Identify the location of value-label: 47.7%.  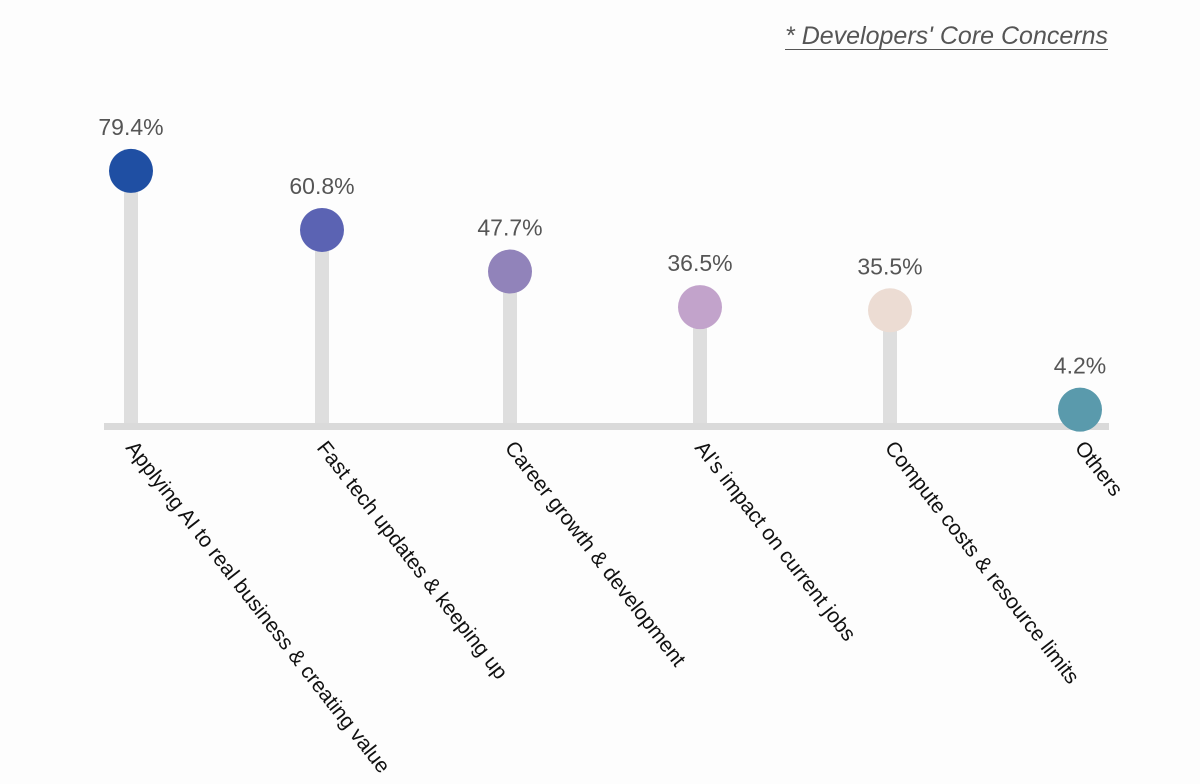
(509, 228).